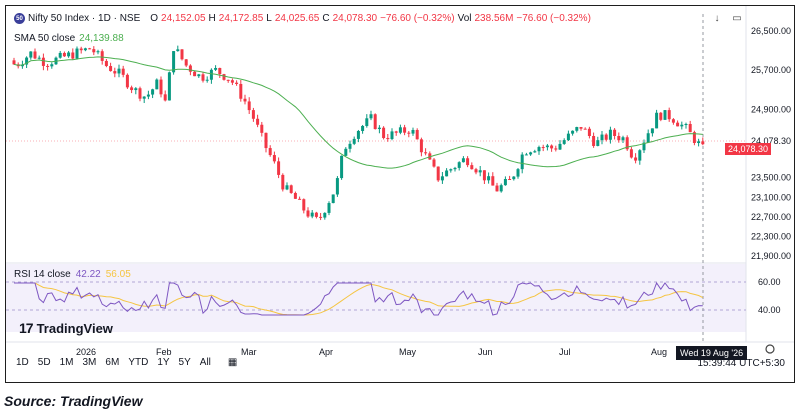  Describe the element at coordinates (205, 362) in the screenshot. I see `timeframe-all: All` at that location.